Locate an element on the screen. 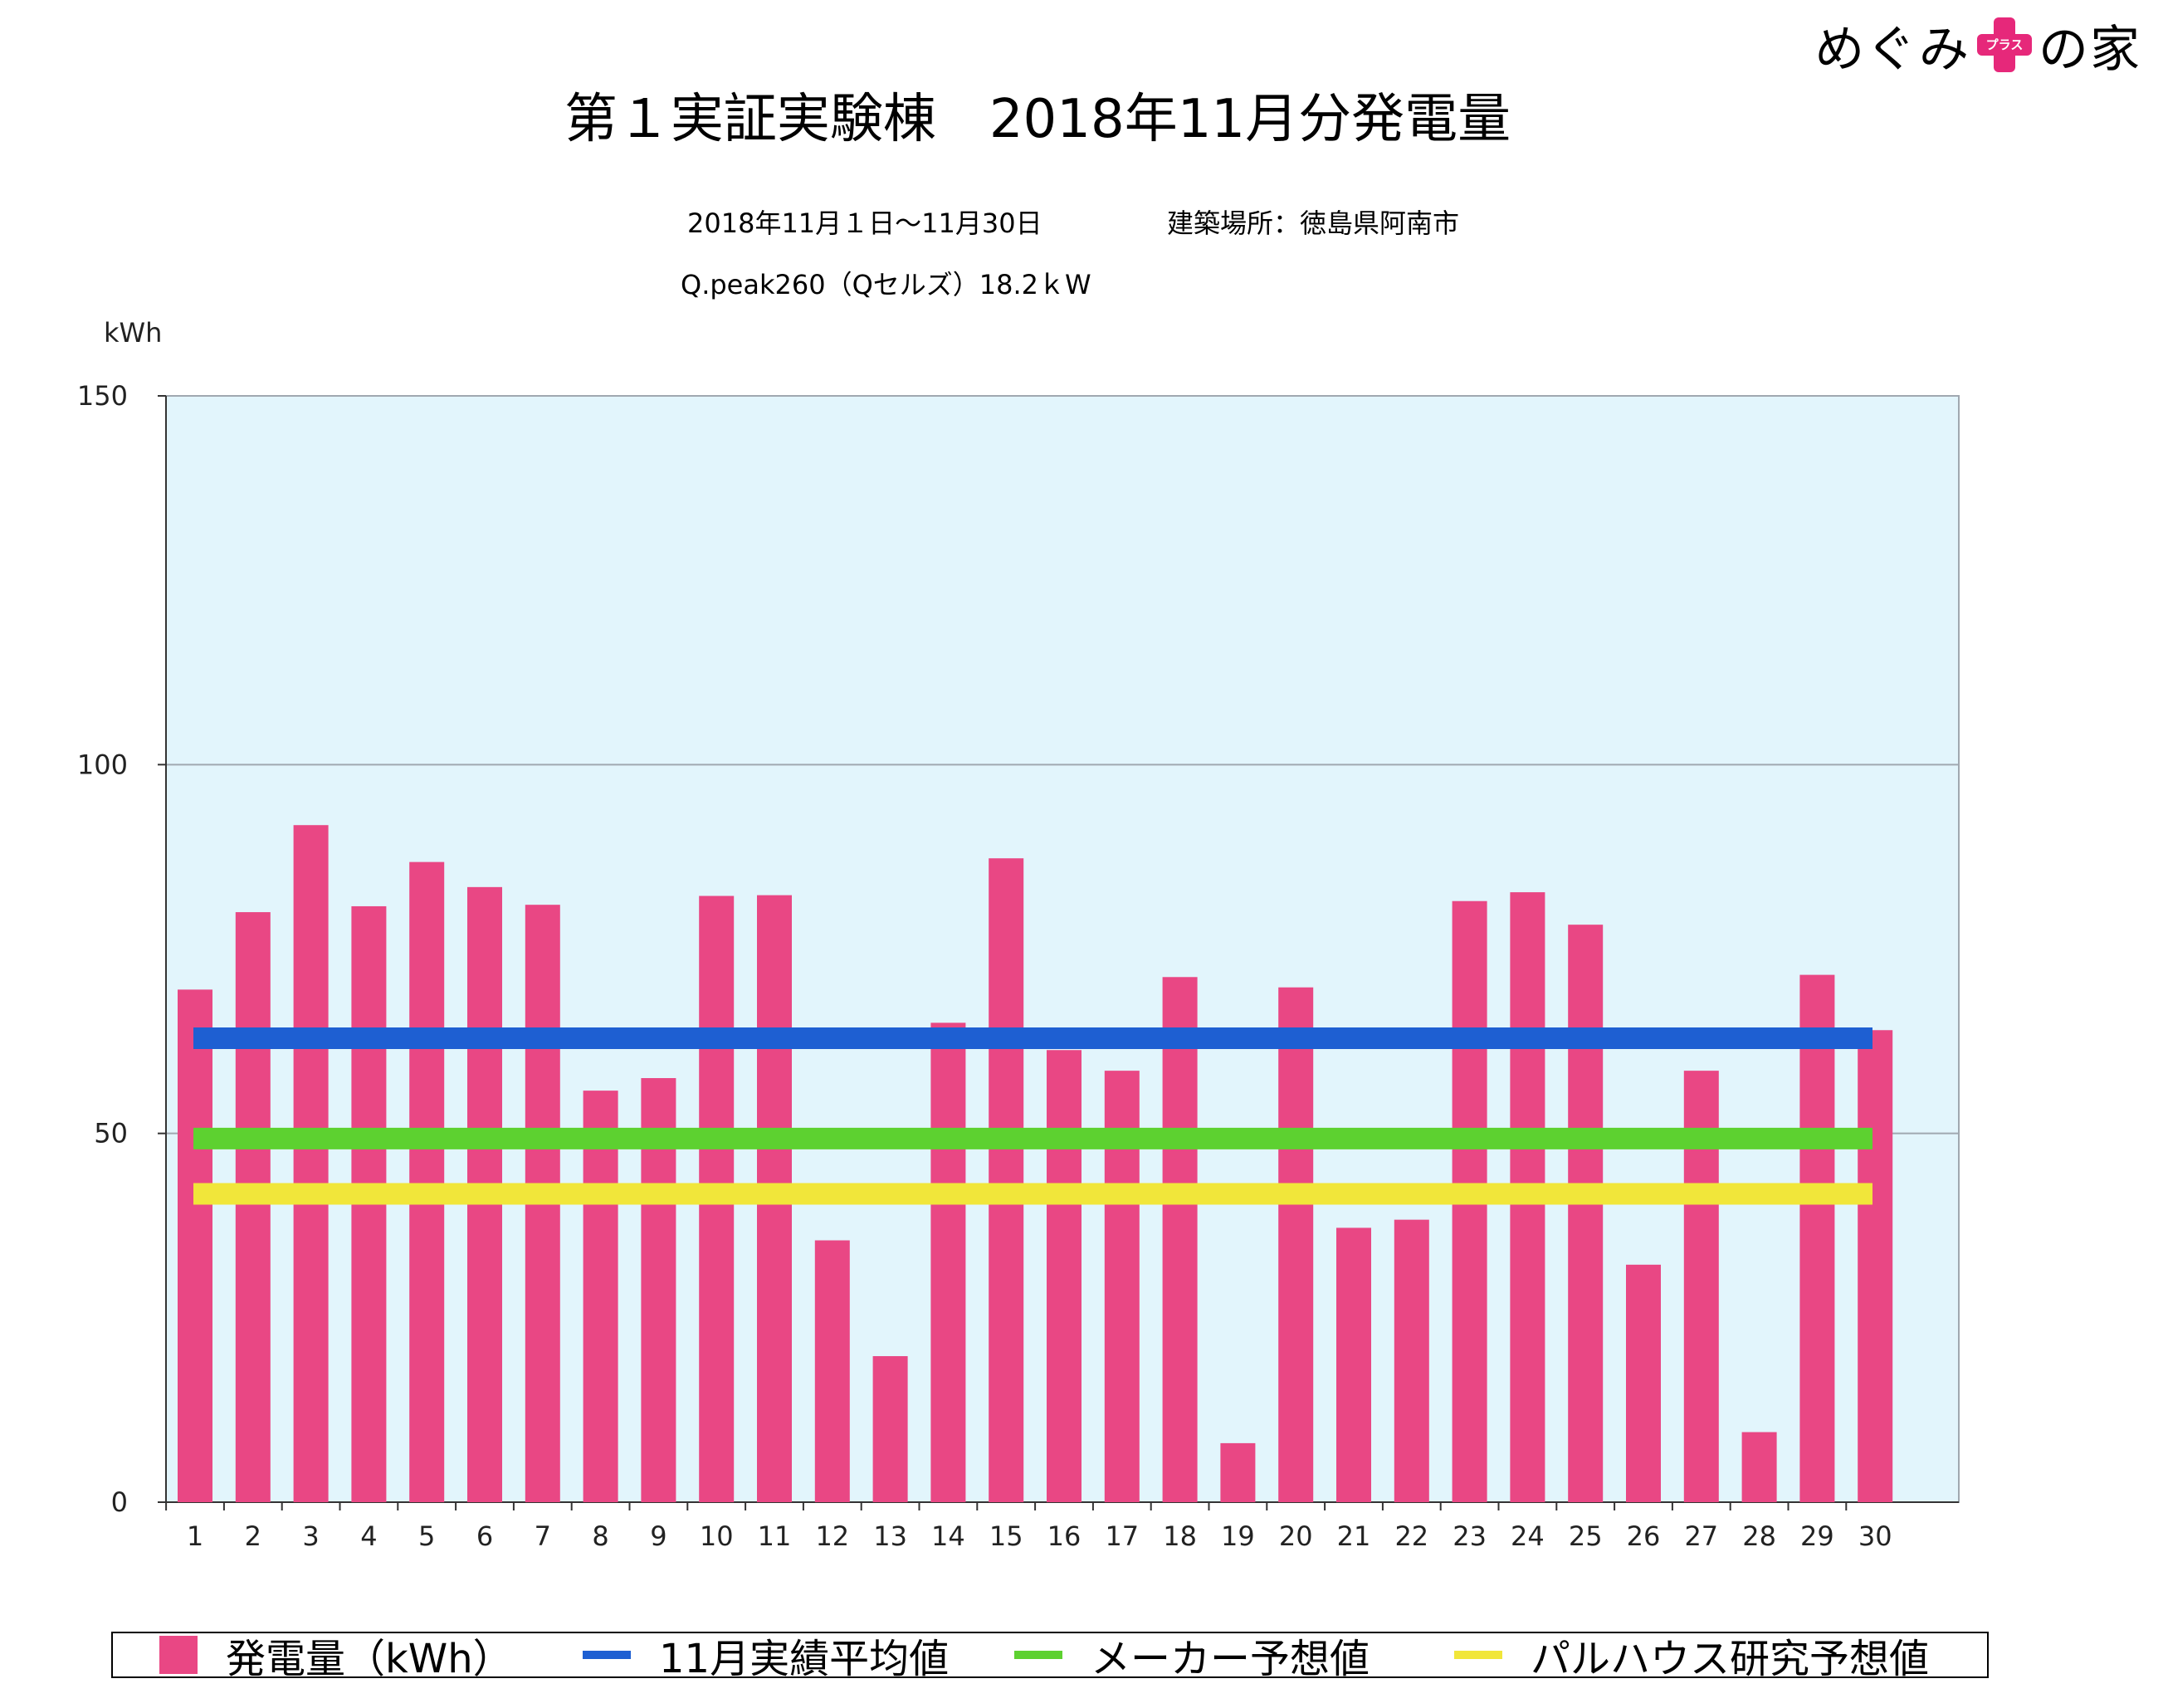  panel-text: Q.peak260（Qセルズ）18.2ｋW is located at coordinates (886, 284).